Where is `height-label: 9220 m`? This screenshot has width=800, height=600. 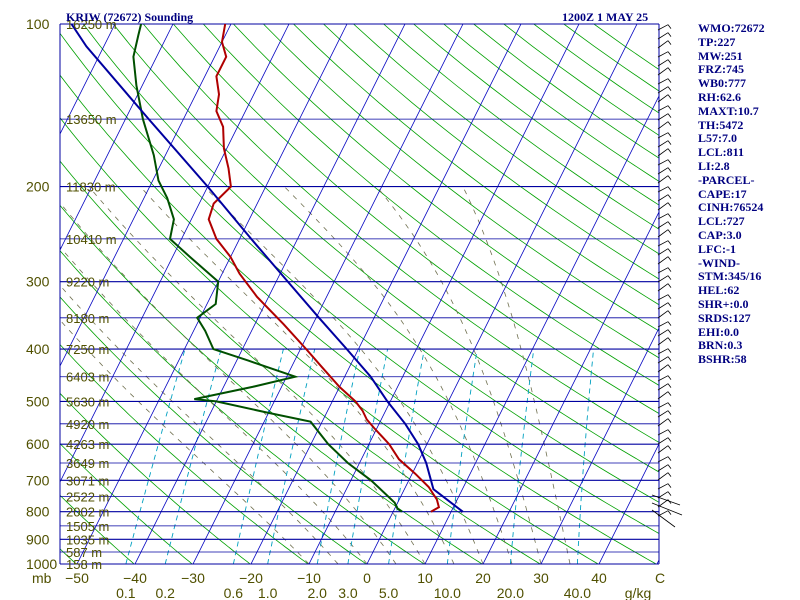
height-label: 9220 m is located at coordinates (87, 282).